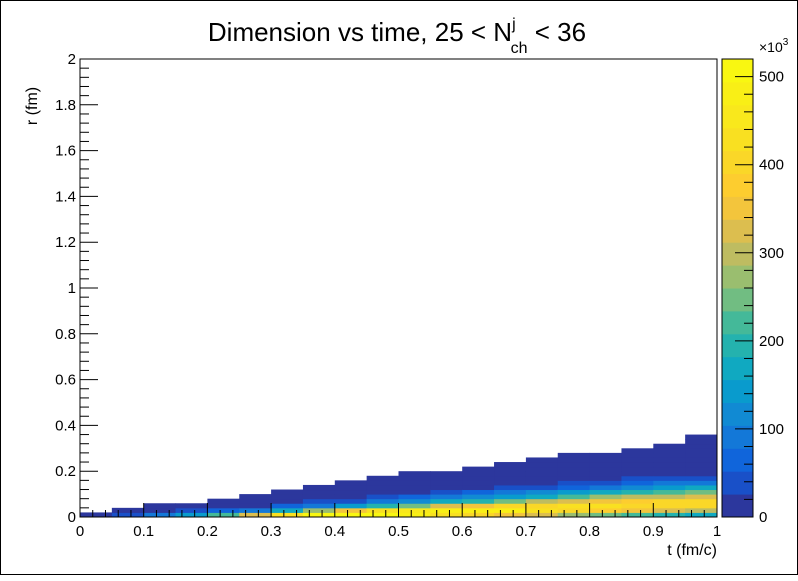  Describe the element at coordinates (398, 531) in the screenshot. I see `x-tick-label: 0.5` at that location.